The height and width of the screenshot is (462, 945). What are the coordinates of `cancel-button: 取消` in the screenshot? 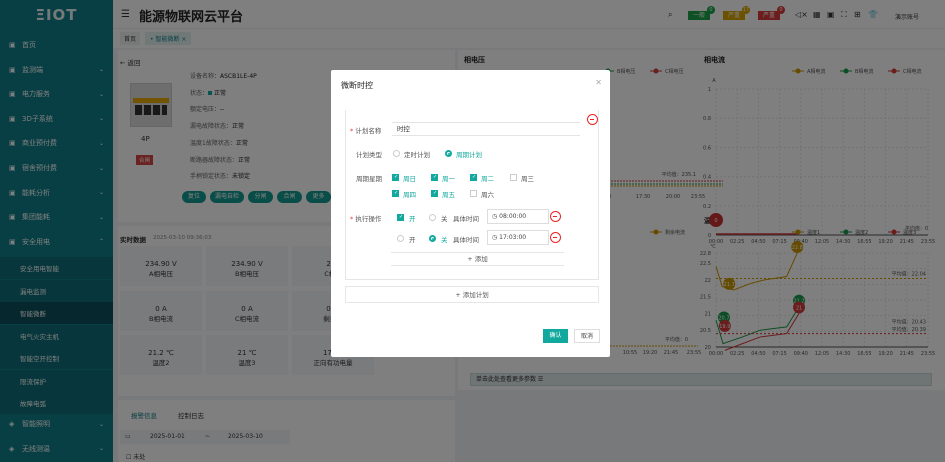 It's located at (587, 336).